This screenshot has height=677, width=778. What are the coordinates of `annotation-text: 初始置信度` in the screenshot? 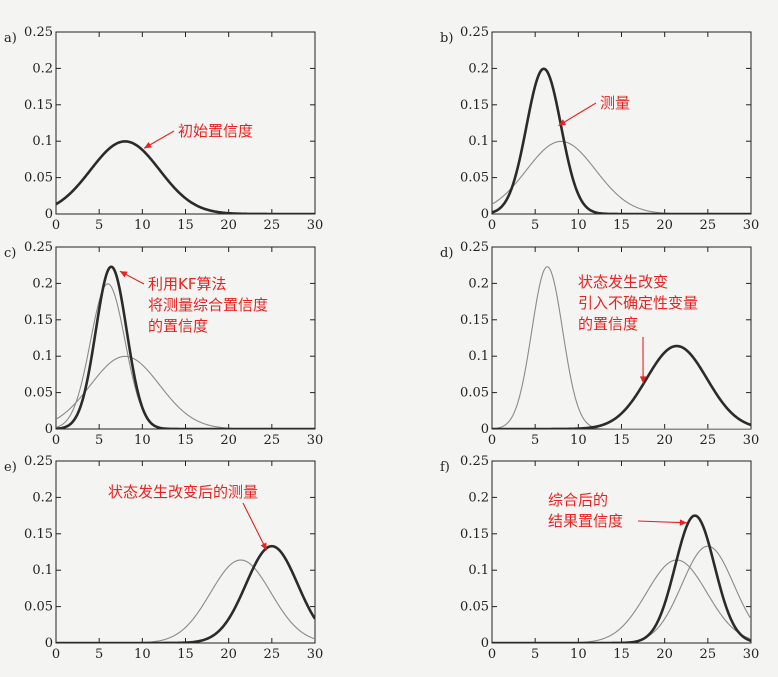 It's located at (215, 131).